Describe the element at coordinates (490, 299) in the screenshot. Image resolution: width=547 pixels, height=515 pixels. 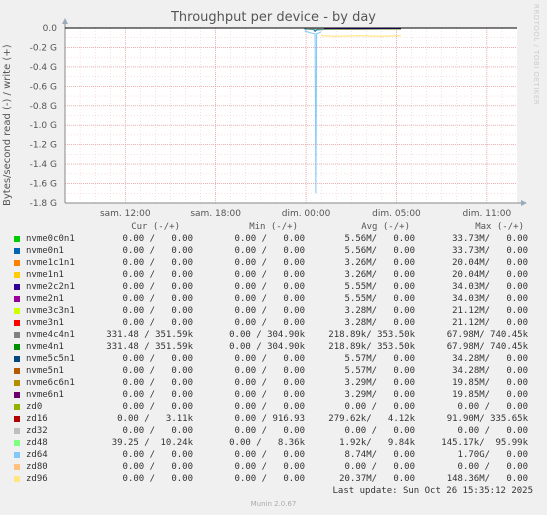
I see `legend-value-max: 34.03M/ 0.00` at that location.